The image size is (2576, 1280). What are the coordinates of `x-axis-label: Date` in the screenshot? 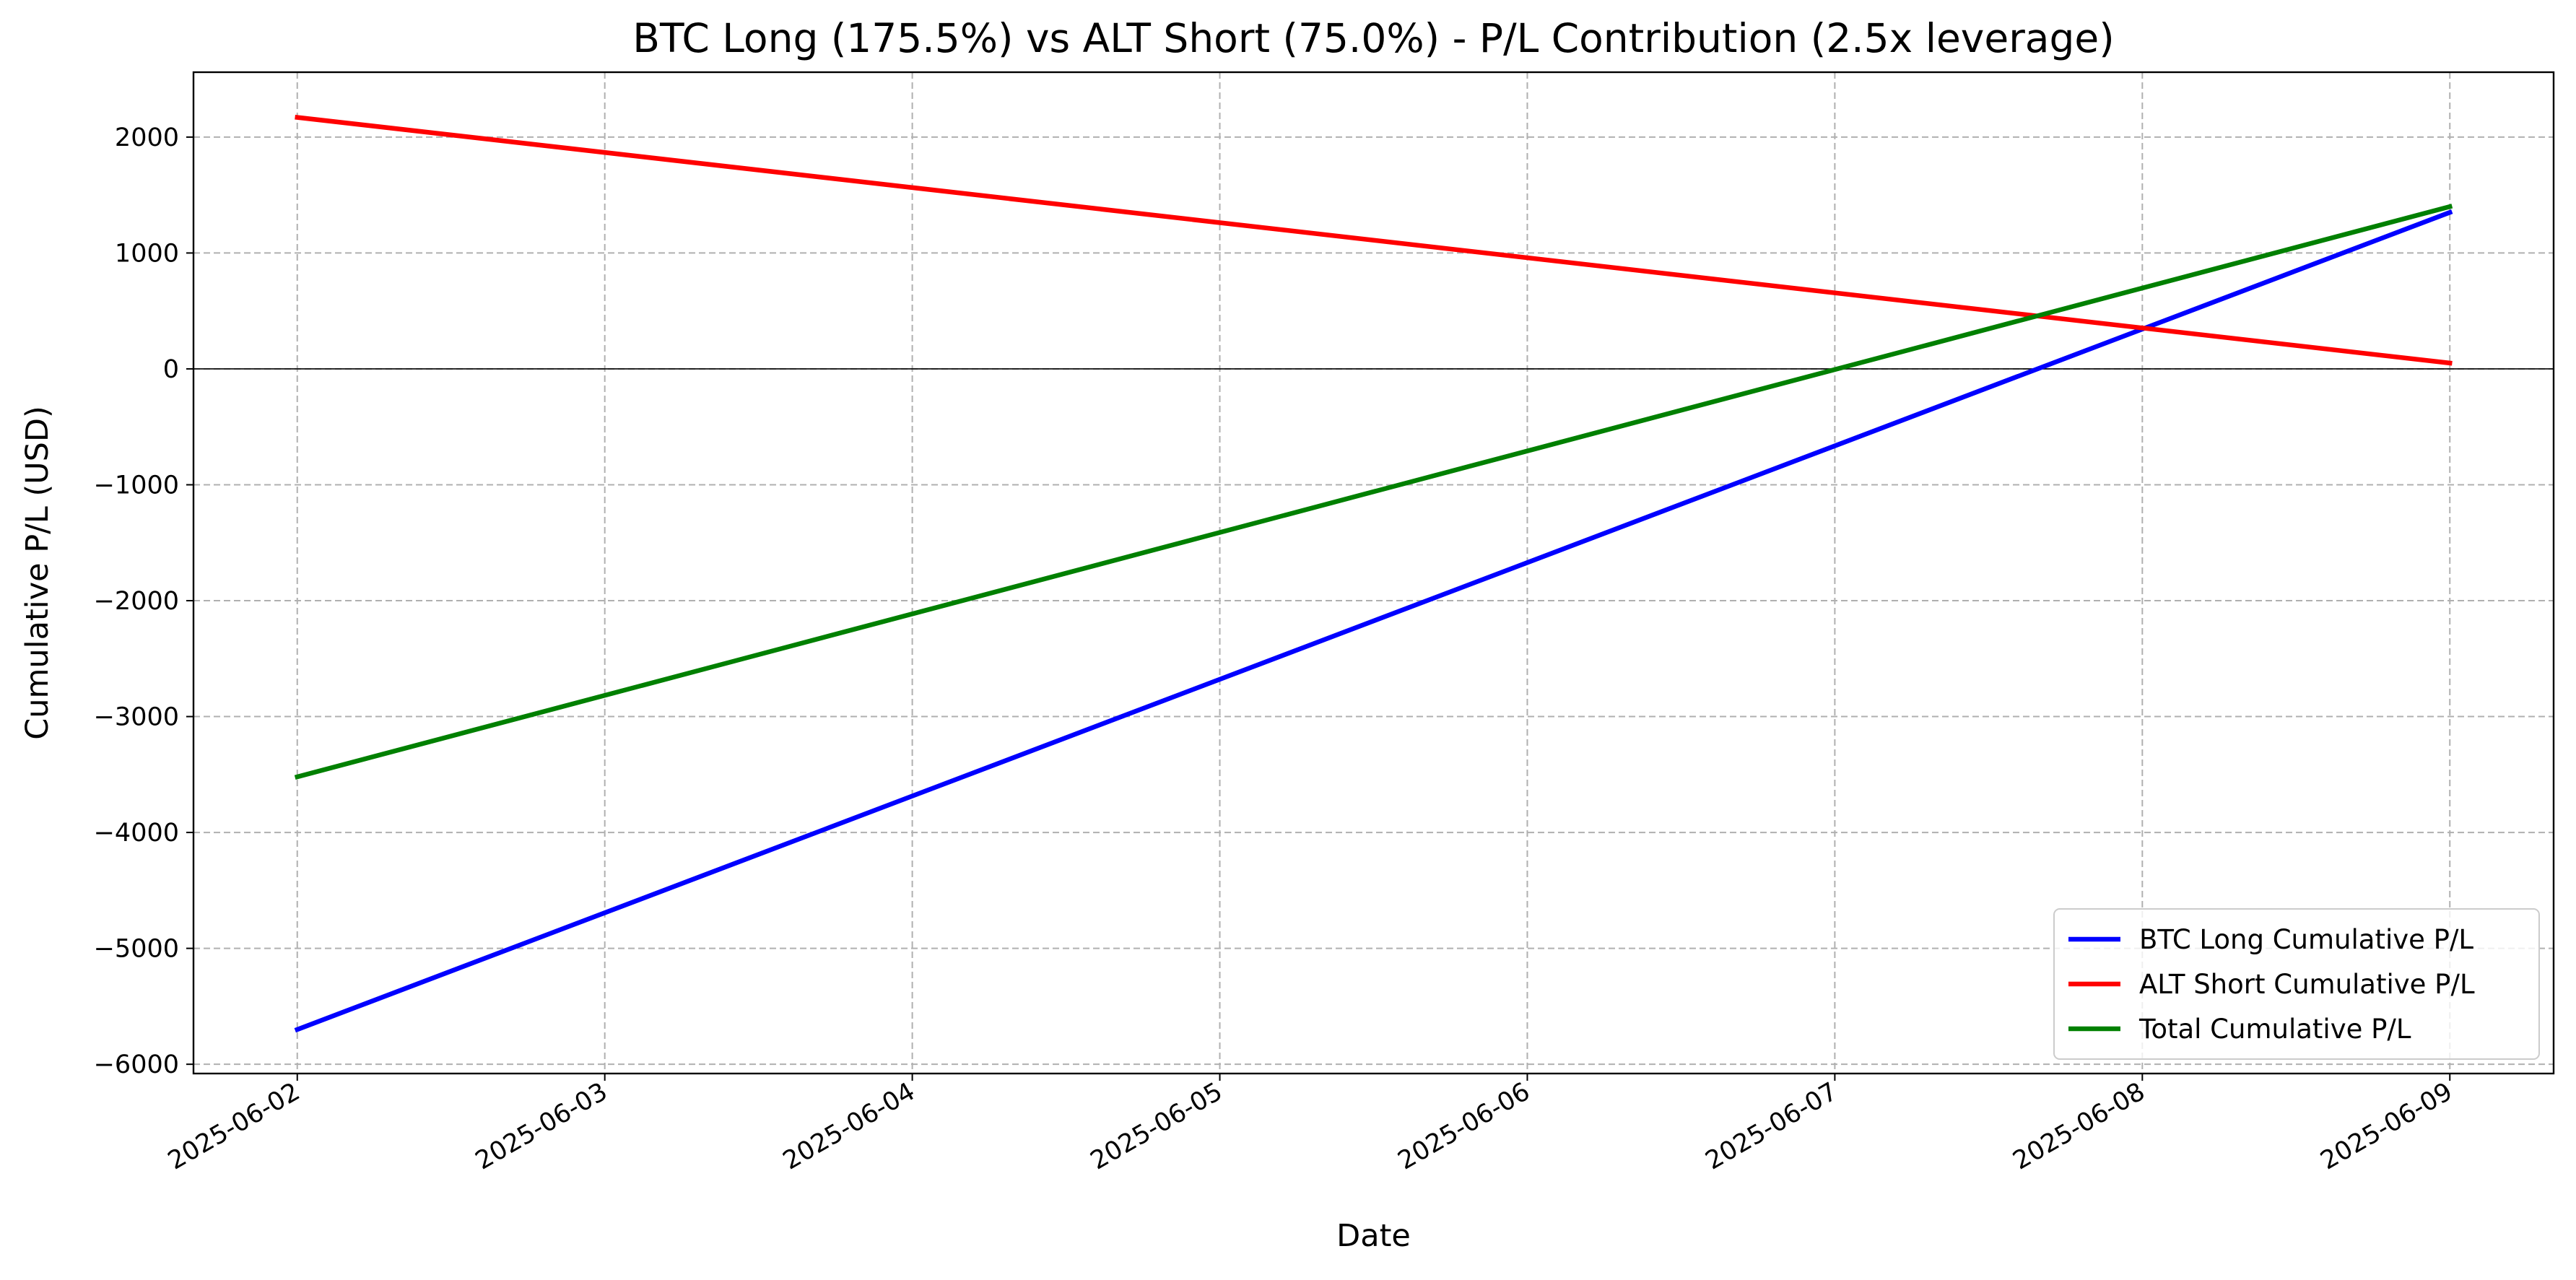 It's located at (1373, 1236).